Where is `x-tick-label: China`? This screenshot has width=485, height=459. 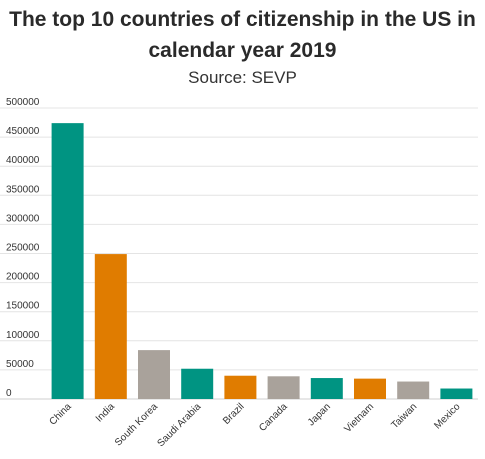 x-tick-label: China is located at coordinates (60, 414).